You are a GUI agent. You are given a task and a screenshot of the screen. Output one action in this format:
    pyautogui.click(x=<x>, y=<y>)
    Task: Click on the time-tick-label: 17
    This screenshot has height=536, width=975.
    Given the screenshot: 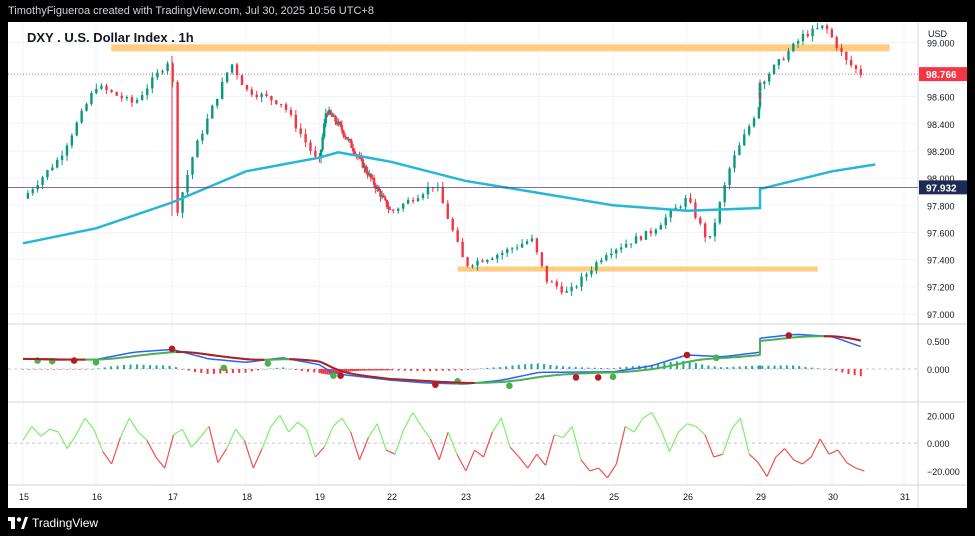 What is the action you would take?
    pyautogui.click(x=173, y=497)
    